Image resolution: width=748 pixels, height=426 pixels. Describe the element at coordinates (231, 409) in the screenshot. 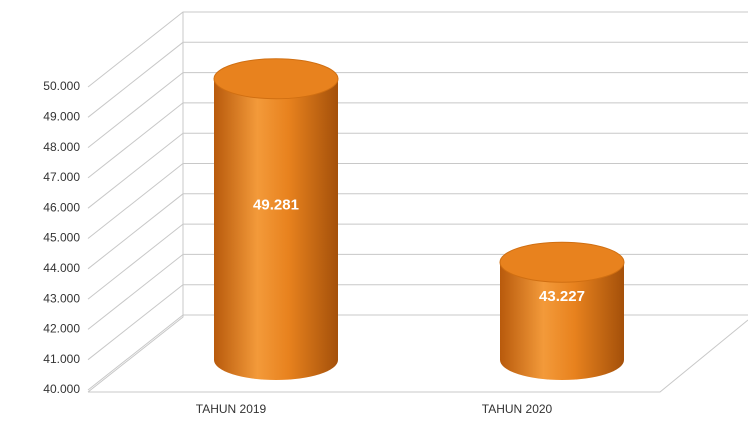

I see `x-tick-label: TAHUN 2019` at that location.